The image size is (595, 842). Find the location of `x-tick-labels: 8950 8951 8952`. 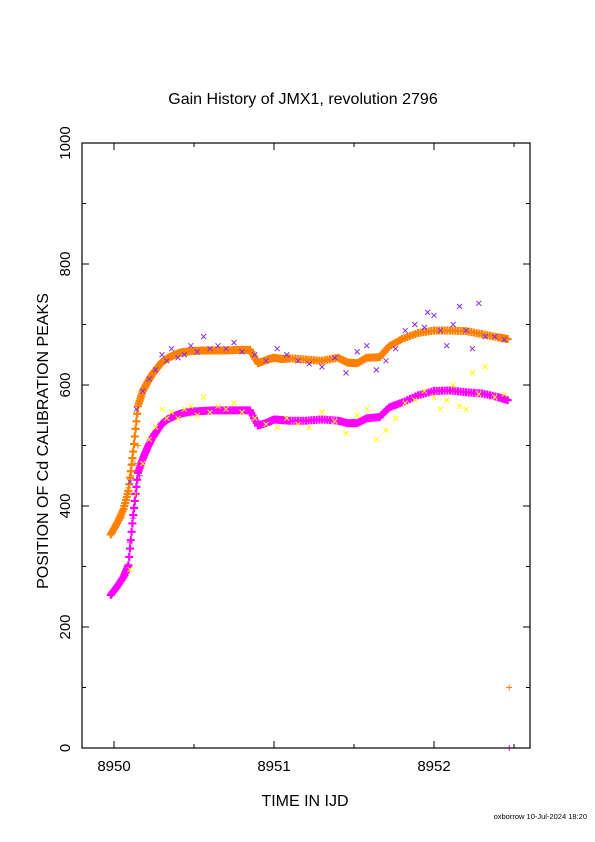

x-tick-labels: 8950 8951 8952 is located at coordinates (273, 766).